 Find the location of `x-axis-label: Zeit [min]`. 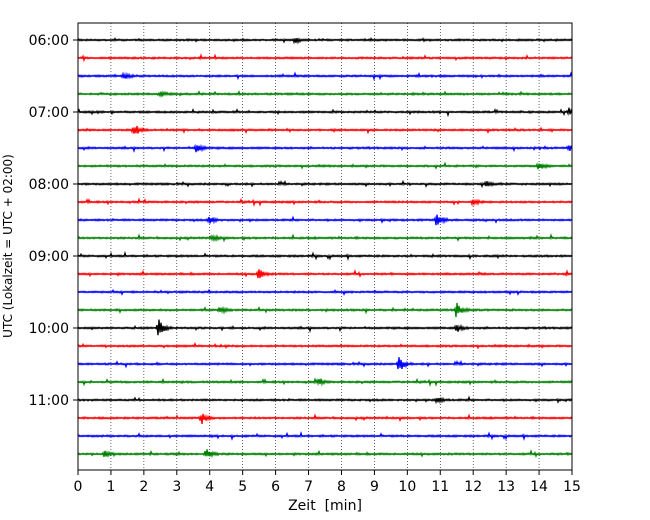

x-axis-label: Zeit [min] is located at coordinates (325, 506).